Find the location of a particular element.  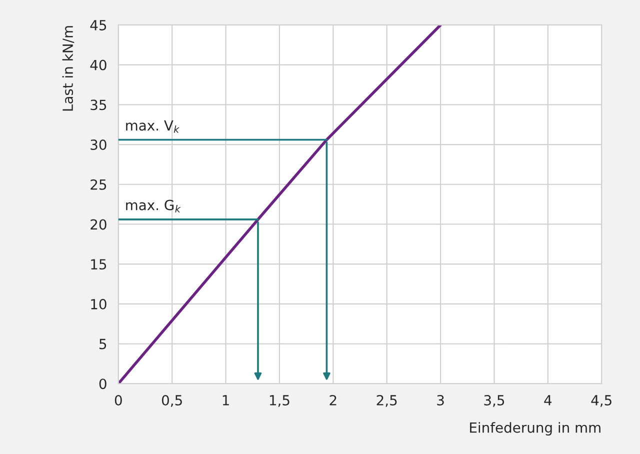

y-axis-title: Last in kN/m is located at coordinates (68, 68).